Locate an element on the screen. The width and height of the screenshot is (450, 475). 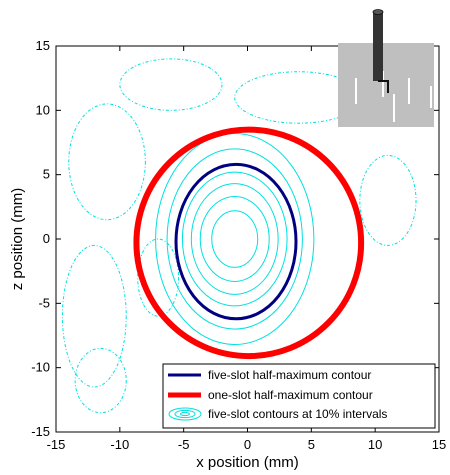
inset-probe-tube is located at coordinates (378, 46).